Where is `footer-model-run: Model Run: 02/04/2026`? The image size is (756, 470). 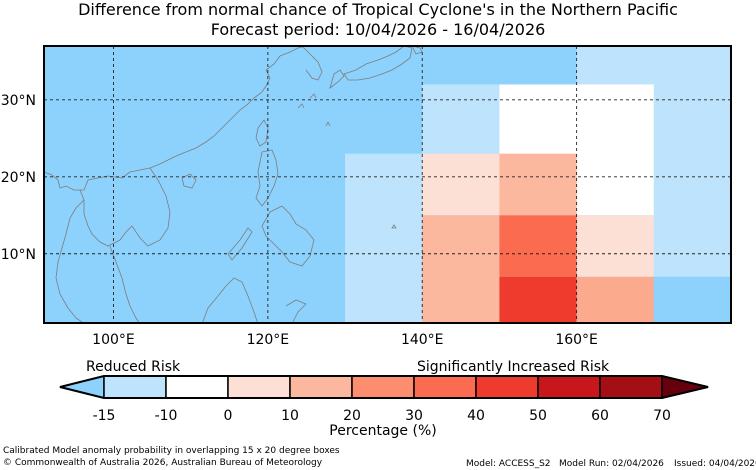 footer-model-run: Model Run: 02/04/2026 is located at coordinates (611, 464).